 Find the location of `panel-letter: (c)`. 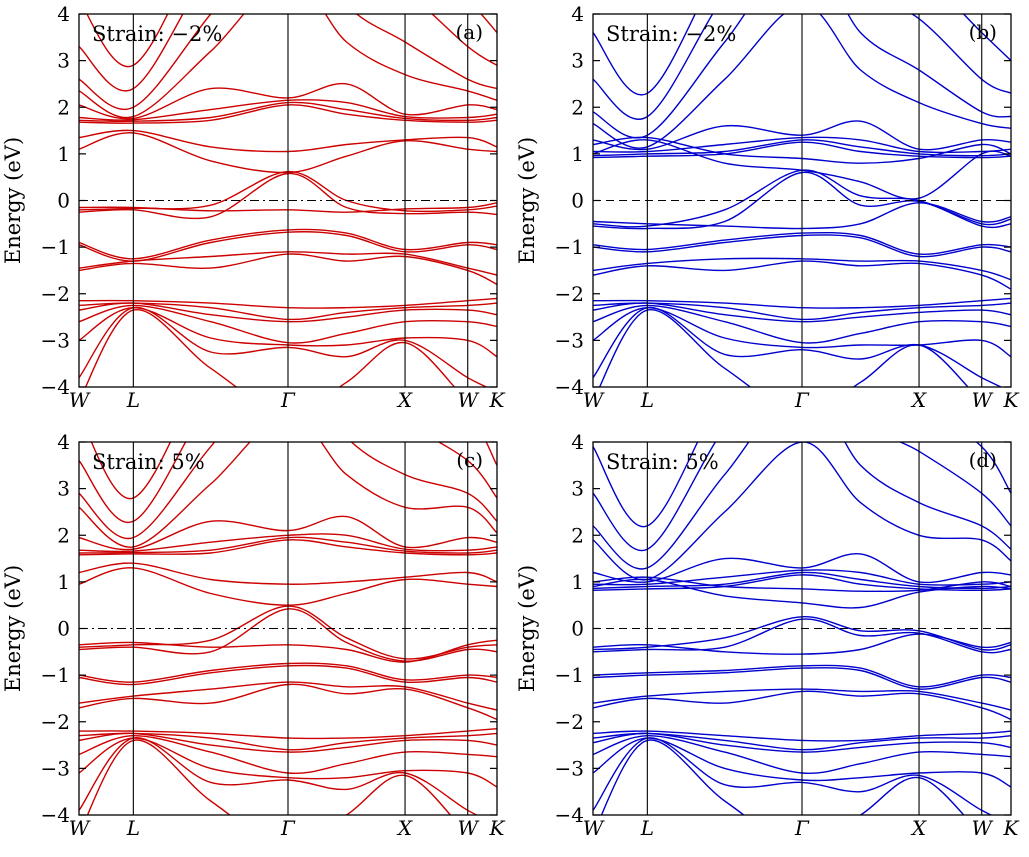

panel-letter: (c) is located at coordinates (469, 460).